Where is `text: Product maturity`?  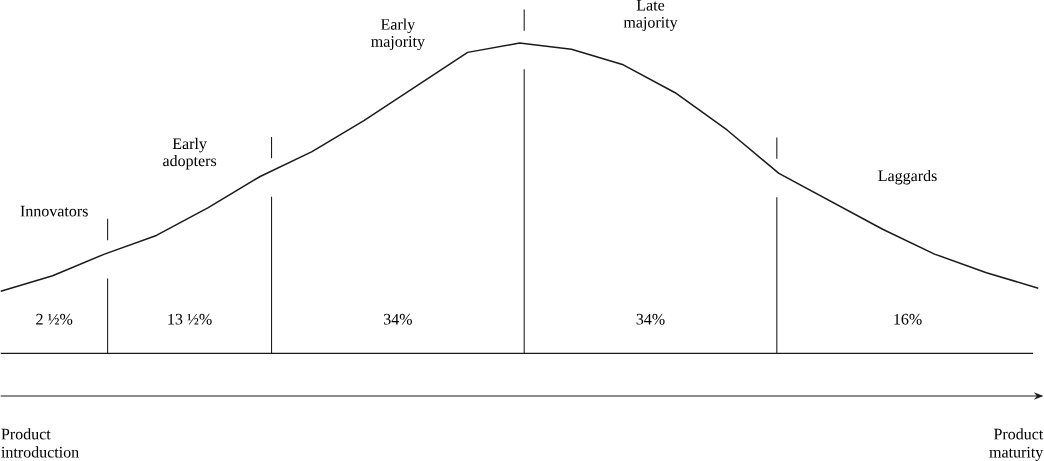
text: Product maturity is located at coordinates (1016, 444).